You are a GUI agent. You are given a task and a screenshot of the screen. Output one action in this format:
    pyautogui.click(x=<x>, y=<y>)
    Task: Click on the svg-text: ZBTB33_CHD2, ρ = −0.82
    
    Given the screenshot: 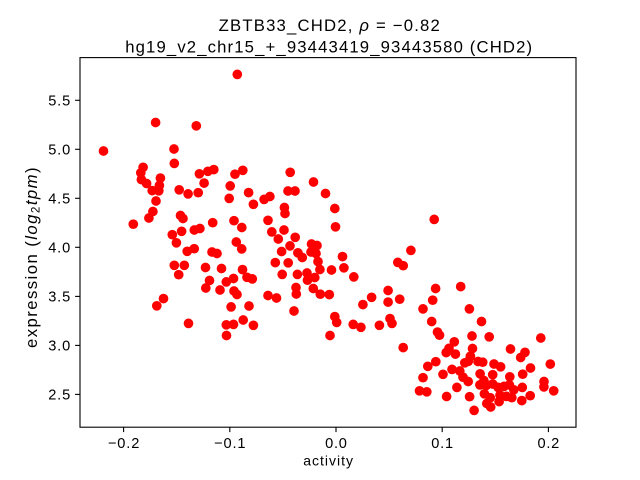 What is the action you would take?
    pyautogui.click(x=329, y=25)
    